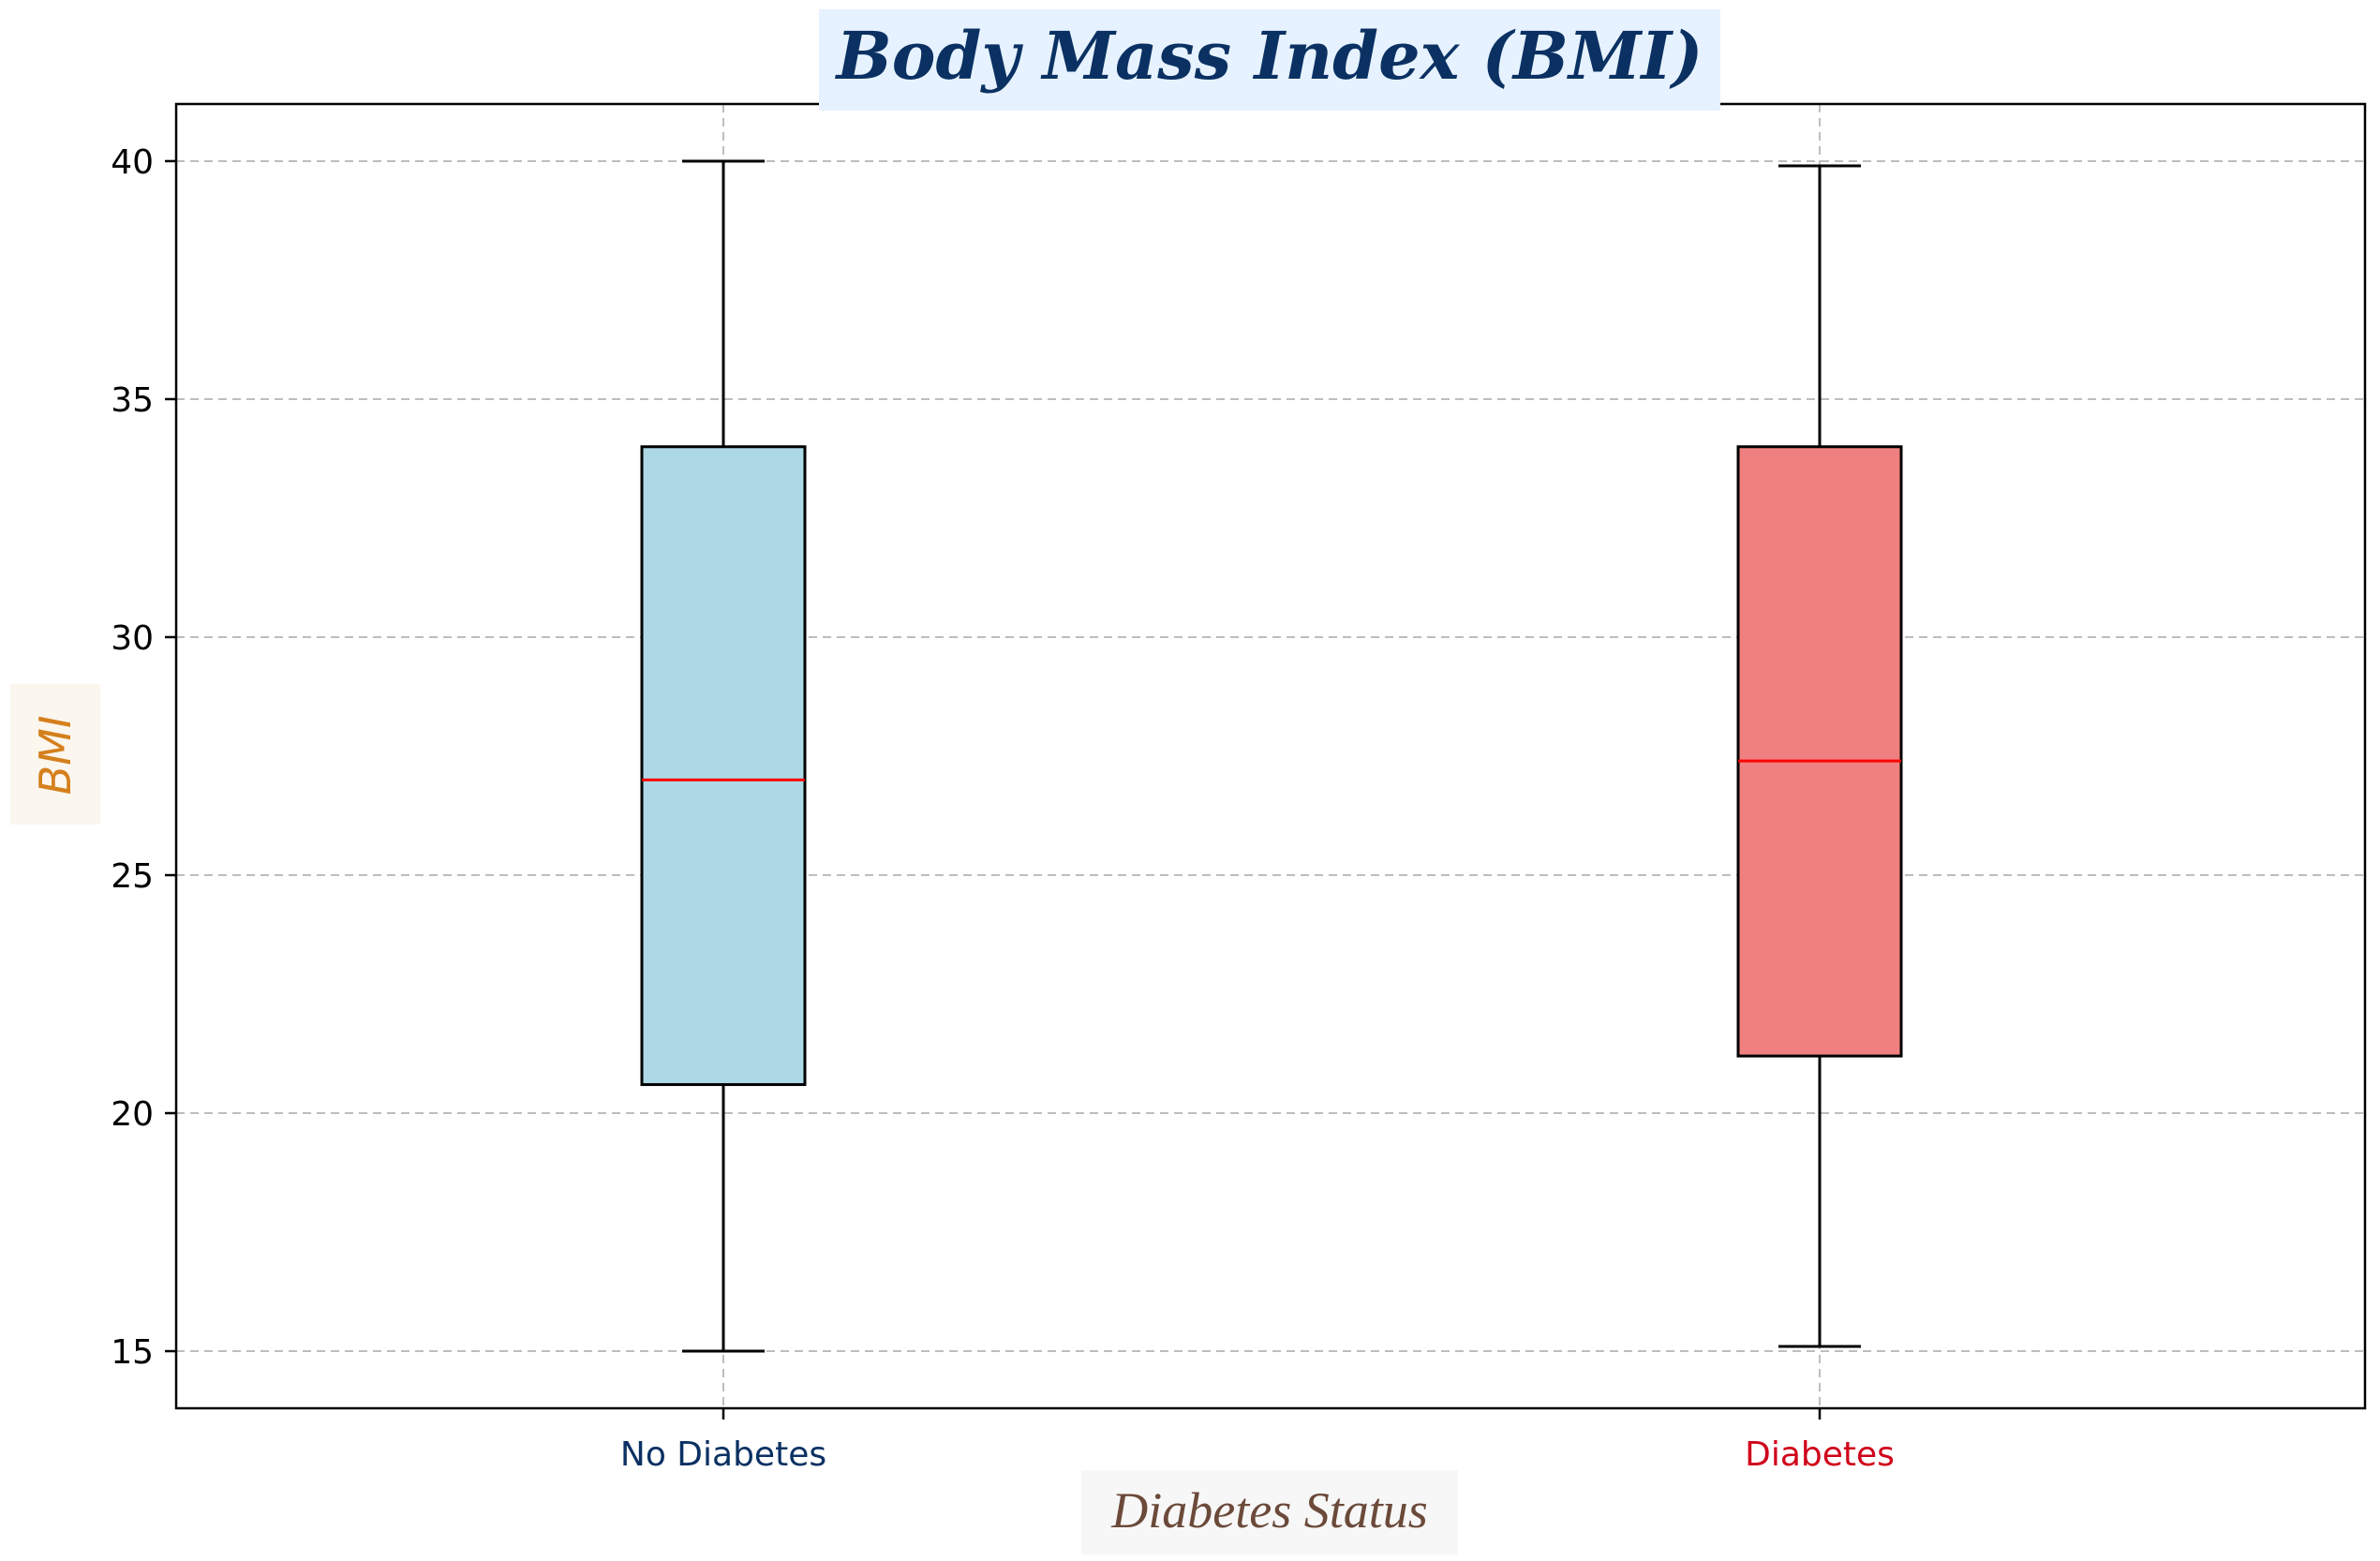 The image size is (2380, 1561). I want to click on y-tick-label-35: 35, so click(132, 400).